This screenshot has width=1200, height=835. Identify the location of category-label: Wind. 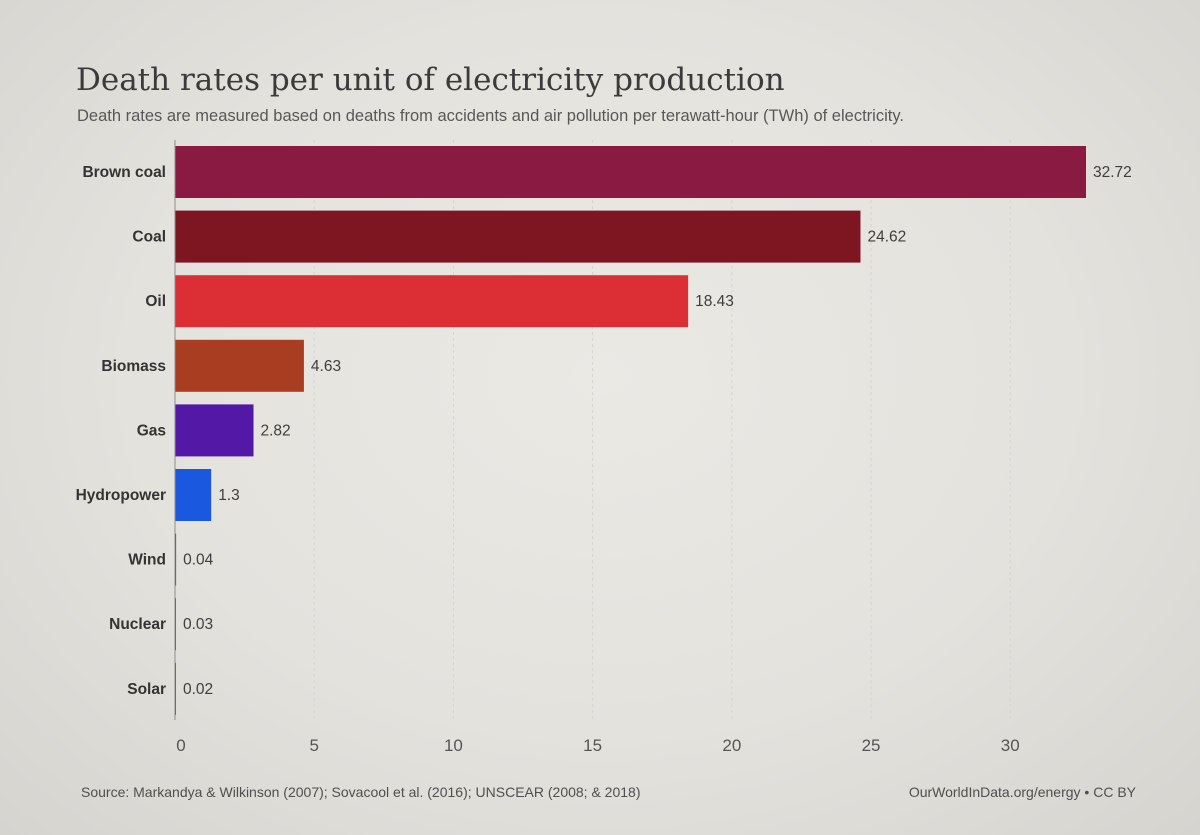
(147, 560).